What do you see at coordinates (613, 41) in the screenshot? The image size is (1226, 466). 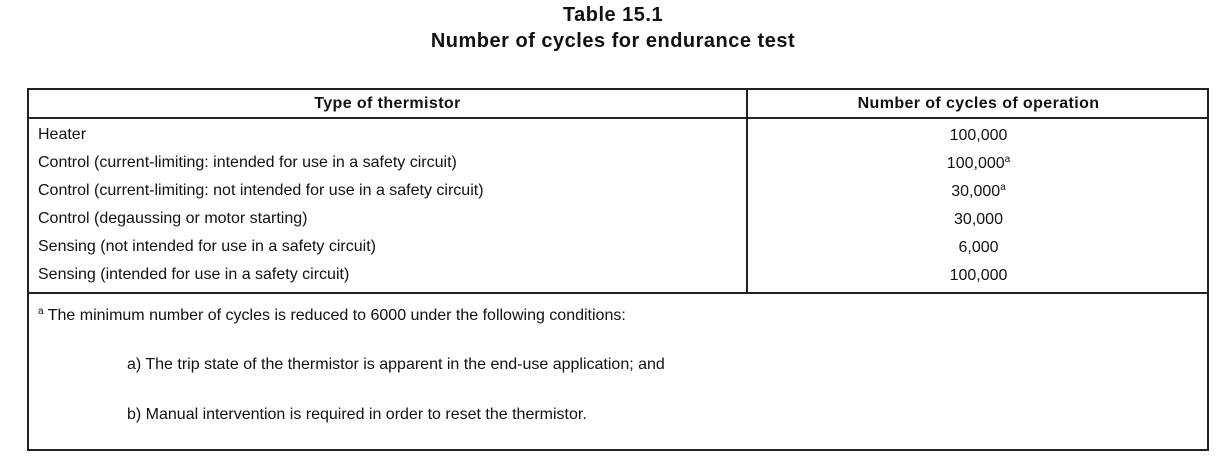 I see `table-title: Number of cycles for endurance test` at bounding box center [613, 41].